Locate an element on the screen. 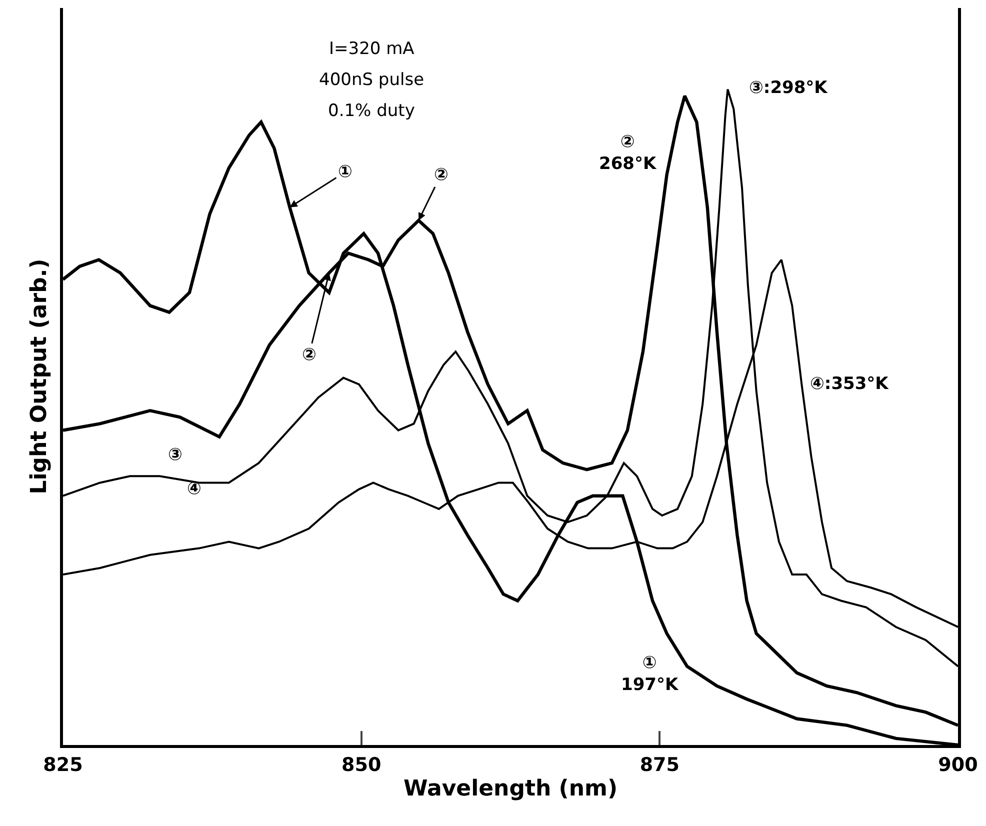 The image size is (986, 826). annotation: ① is located at coordinates (345, 172).